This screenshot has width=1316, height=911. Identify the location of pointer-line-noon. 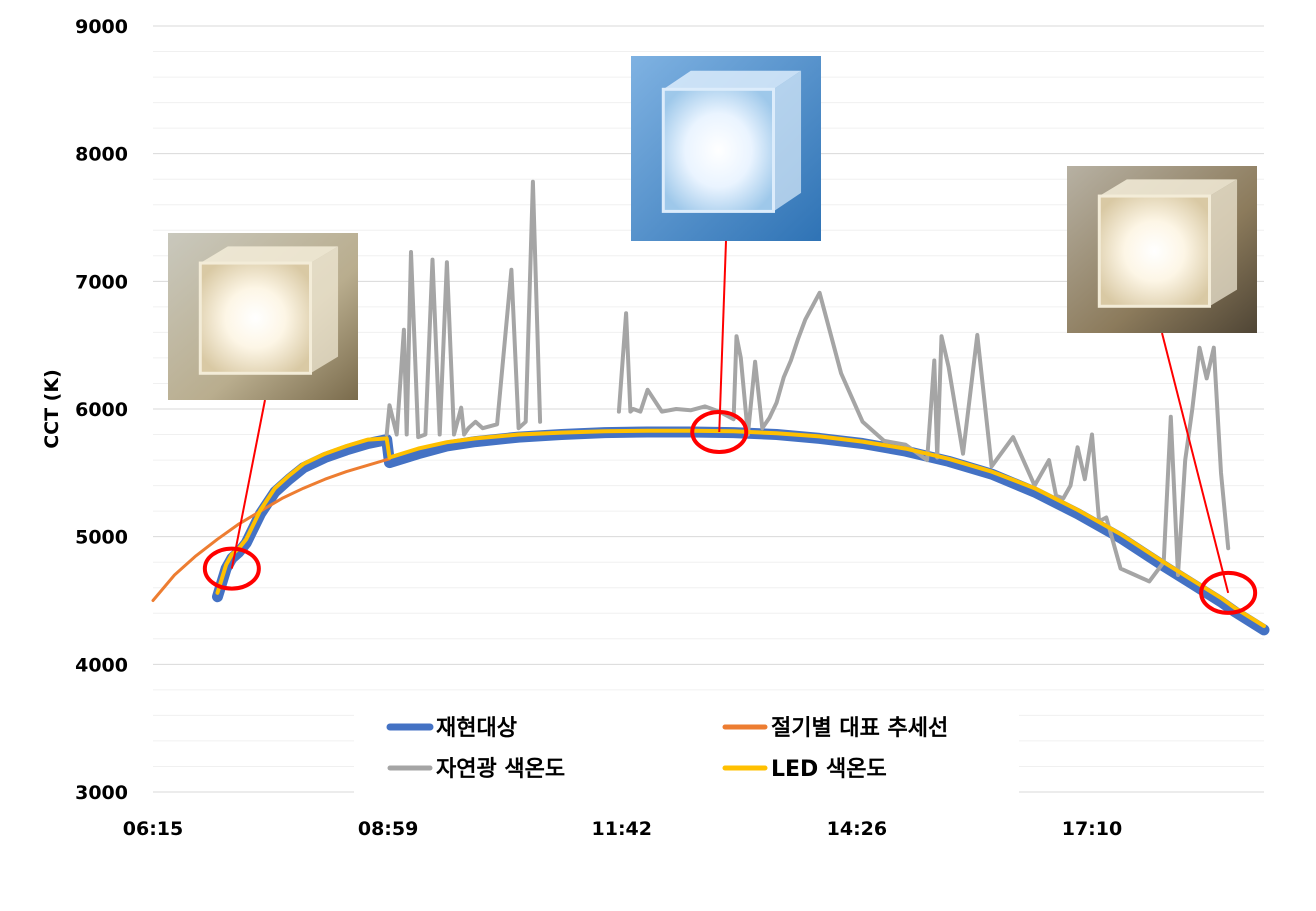
(722, 336).